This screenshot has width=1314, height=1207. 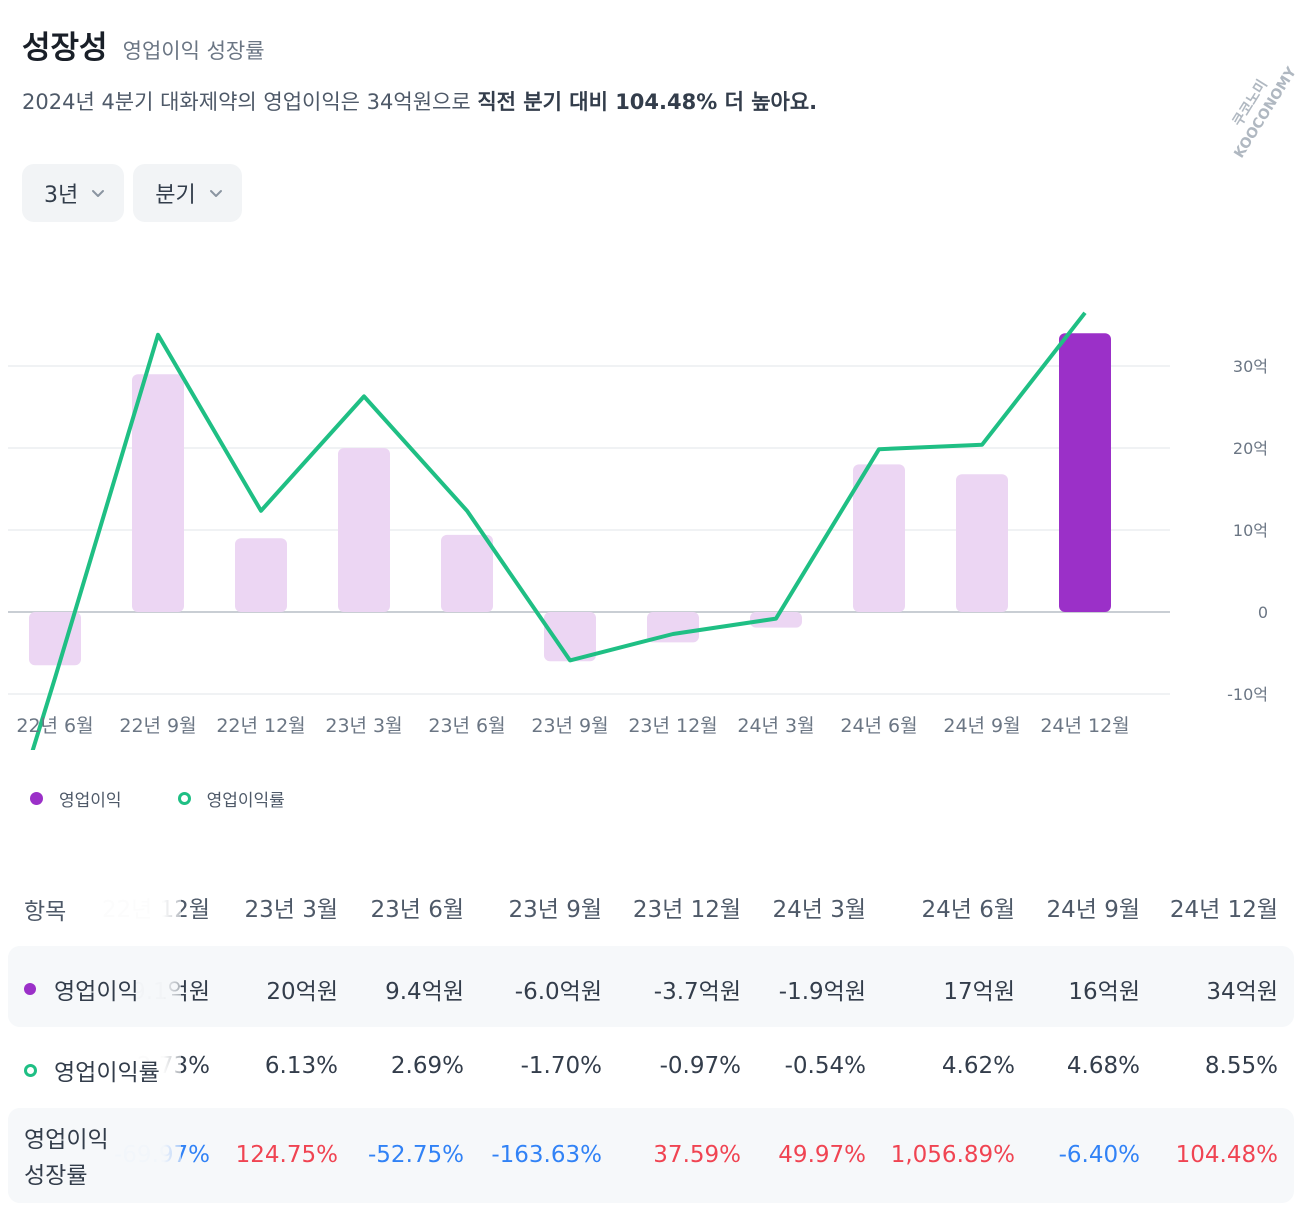 What do you see at coordinates (1226, 1155) in the screenshot?
I see `table-cell: 104.48%` at bounding box center [1226, 1155].